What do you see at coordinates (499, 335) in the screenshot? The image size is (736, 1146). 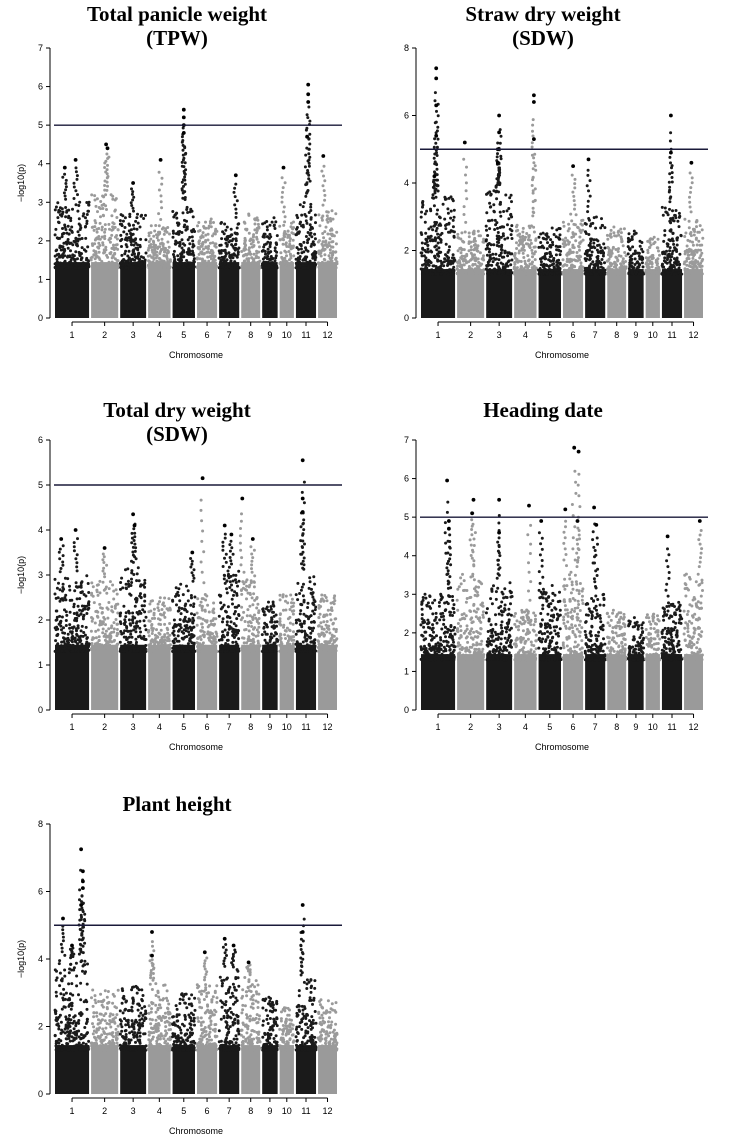 I see `x-tick-label: 3` at bounding box center [499, 335].